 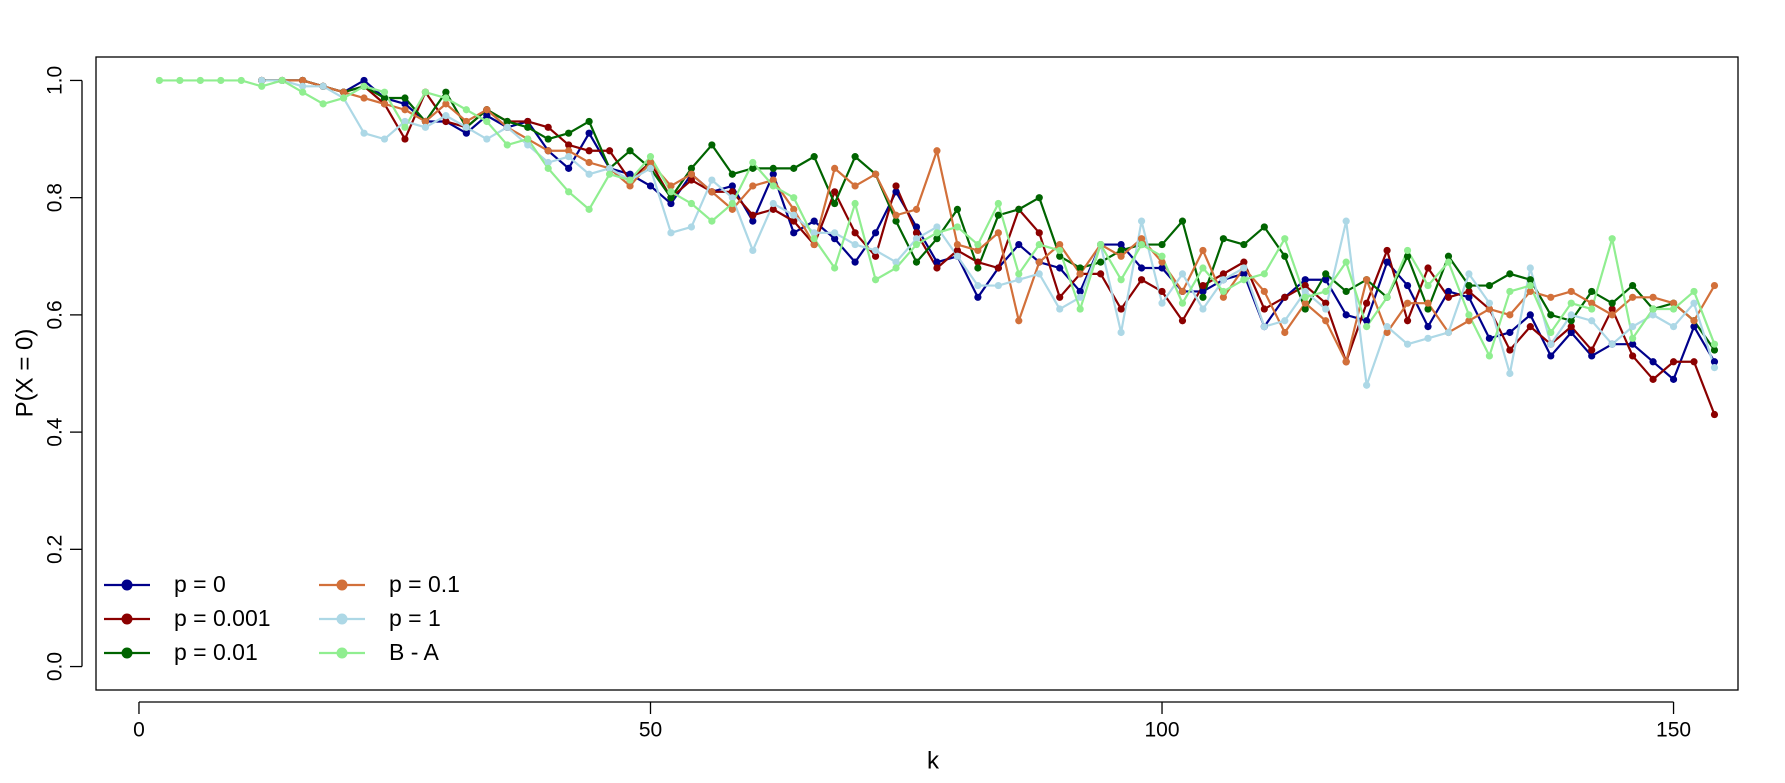 I want to click on legend-item: p = 0.1, so click(x=389, y=584).